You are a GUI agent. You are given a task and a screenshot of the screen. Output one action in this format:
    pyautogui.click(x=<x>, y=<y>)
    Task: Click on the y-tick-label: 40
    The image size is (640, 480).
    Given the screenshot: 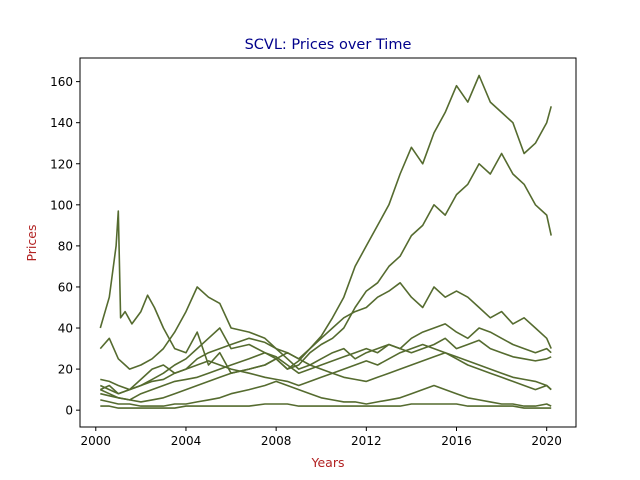 What is the action you would take?
    pyautogui.click(x=65, y=329)
    